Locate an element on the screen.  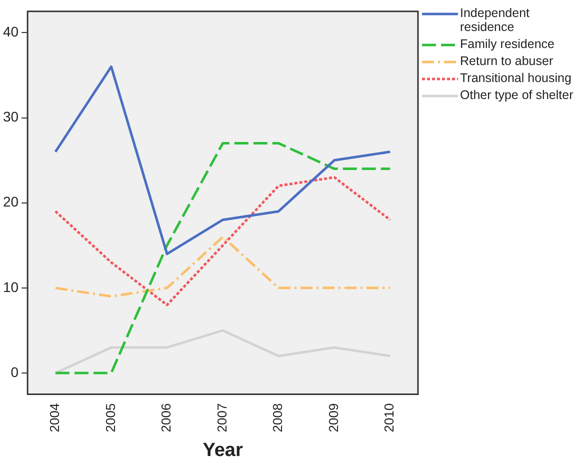
legend-label: Independent residence is located at coordinates (495, 20).